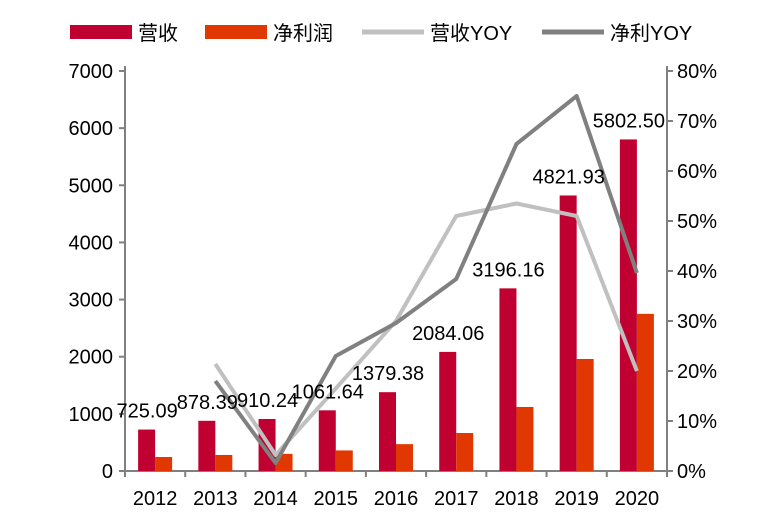 The height and width of the screenshot is (527, 777). Describe the element at coordinates (91, 358) in the screenshot. I see `left-tick-label: 2000` at that location.